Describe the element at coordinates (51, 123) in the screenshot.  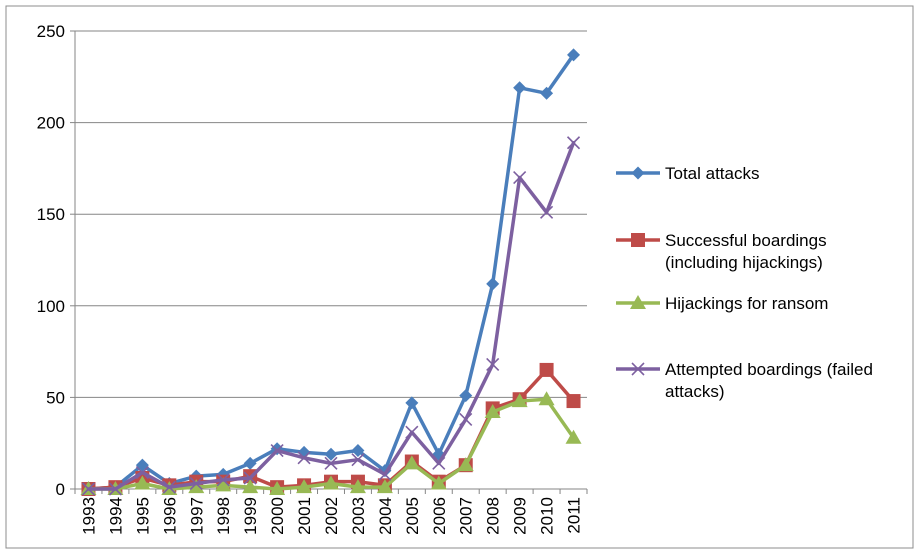
I see `y-tick-label: 200` at that location.